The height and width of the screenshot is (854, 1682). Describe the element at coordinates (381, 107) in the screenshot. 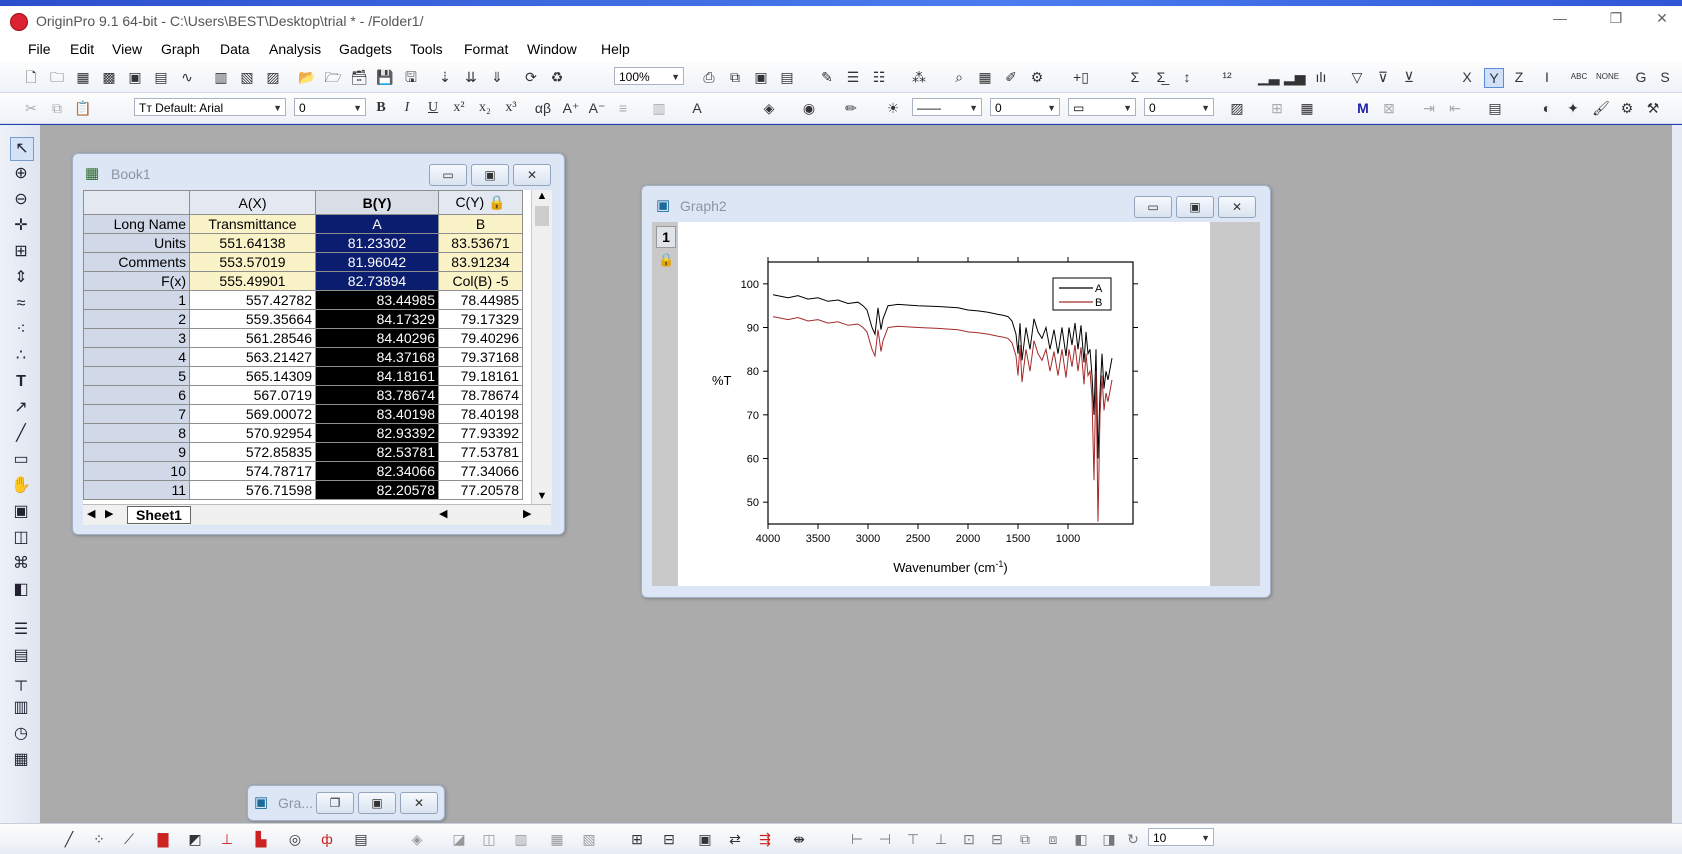

I see `bold-button: B` at that location.